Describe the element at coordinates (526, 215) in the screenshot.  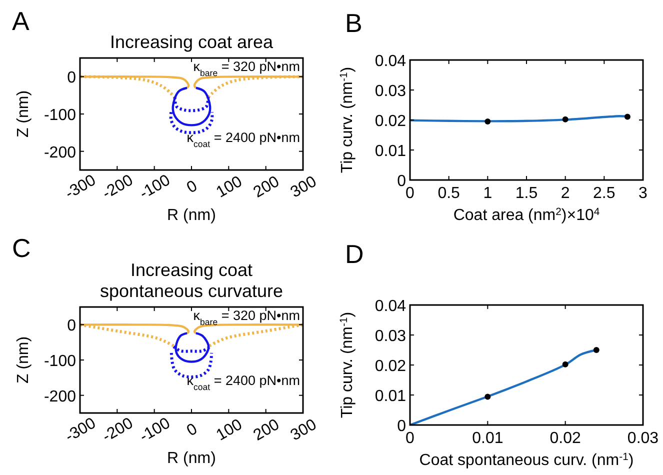
I see `x-axis-title: Coat area (nm$^{2}$)×10$^{4}$` at that location.